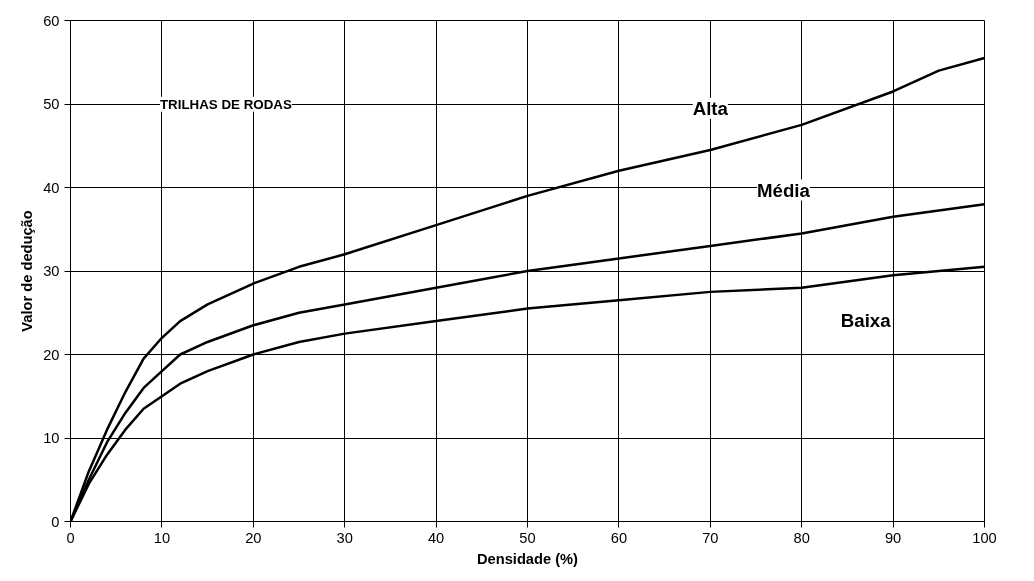 The width and height of the screenshot is (1034, 581). I want to click on series-label: Baixa, so click(866, 321).